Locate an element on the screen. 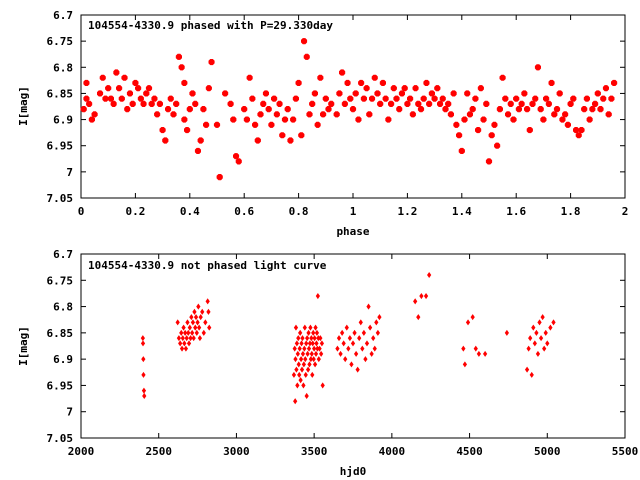 This screenshot has width=640, height=480. phased-x-tick-label: 1.2 is located at coordinates (407, 211).